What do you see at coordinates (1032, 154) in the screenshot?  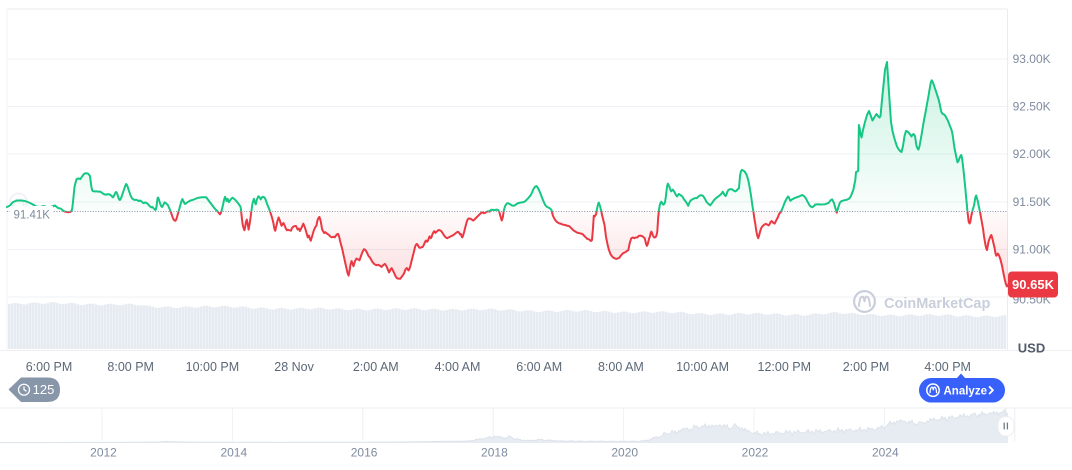 I see `svg-text: 92.00K` at bounding box center [1032, 154].